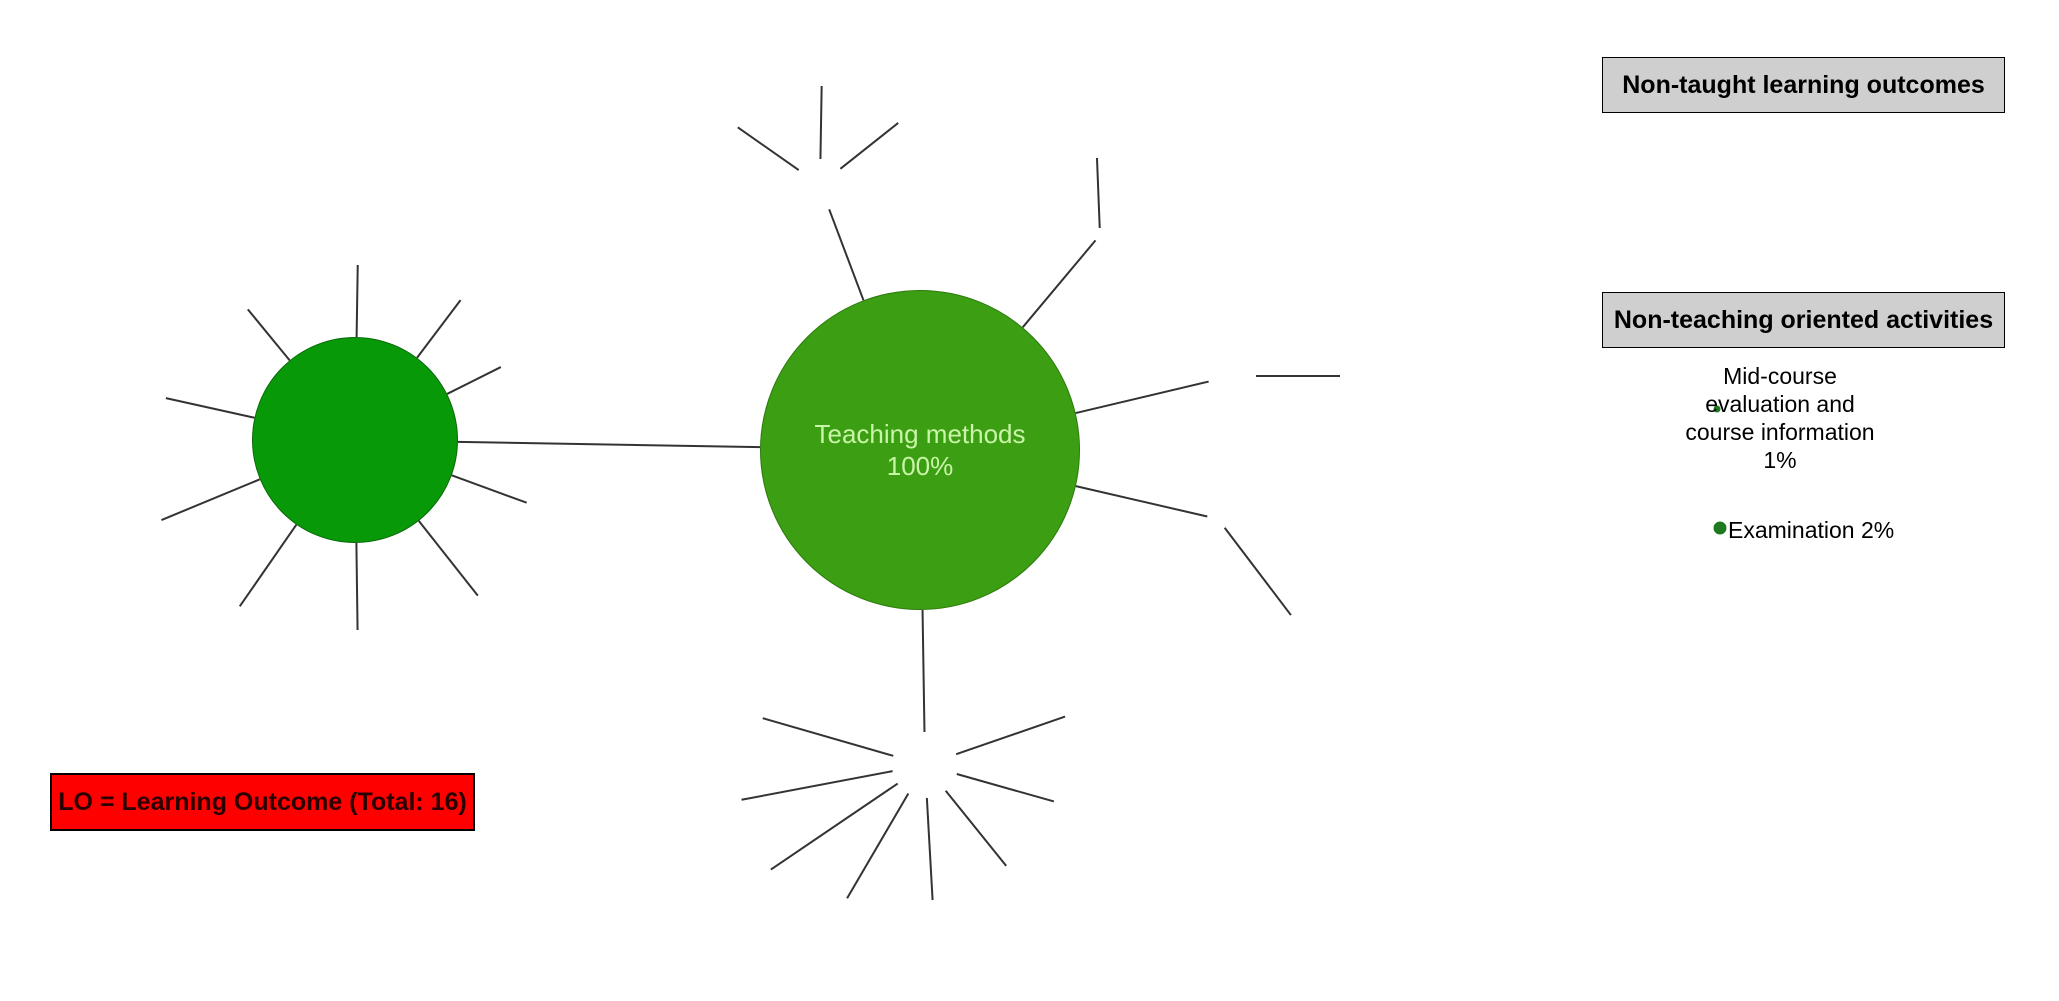 The width and height of the screenshot is (2059, 1001). I want to click on legend-non-taught-header: Non-taught learning outcomes, so click(1803, 85).